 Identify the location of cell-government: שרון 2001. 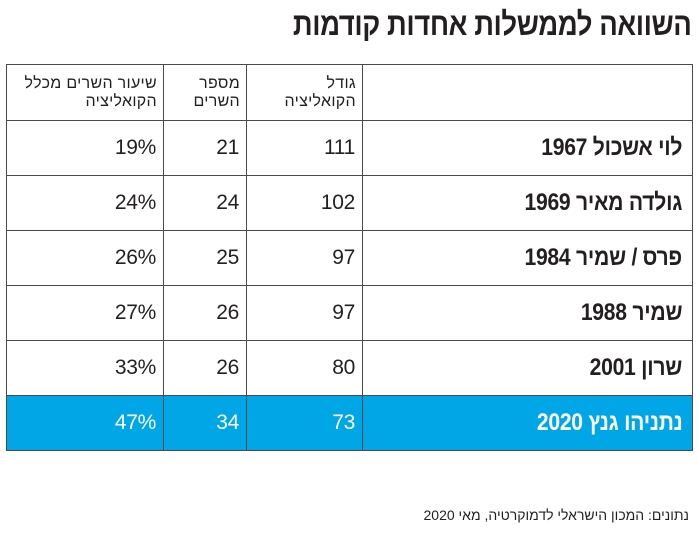
(527, 368).